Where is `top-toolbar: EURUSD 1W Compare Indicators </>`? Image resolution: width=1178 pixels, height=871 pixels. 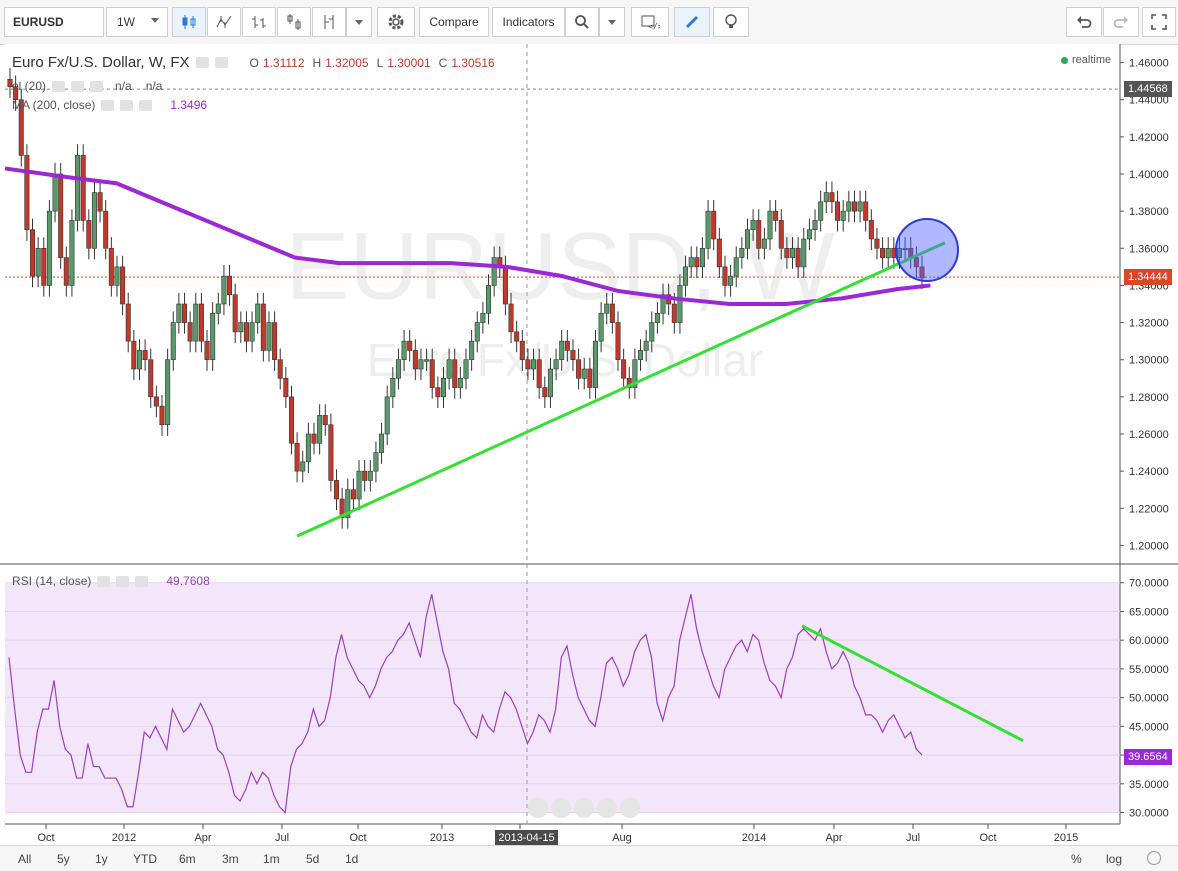
top-toolbar: EURUSD 1W Compare Indicators </> is located at coordinates (589, 22).